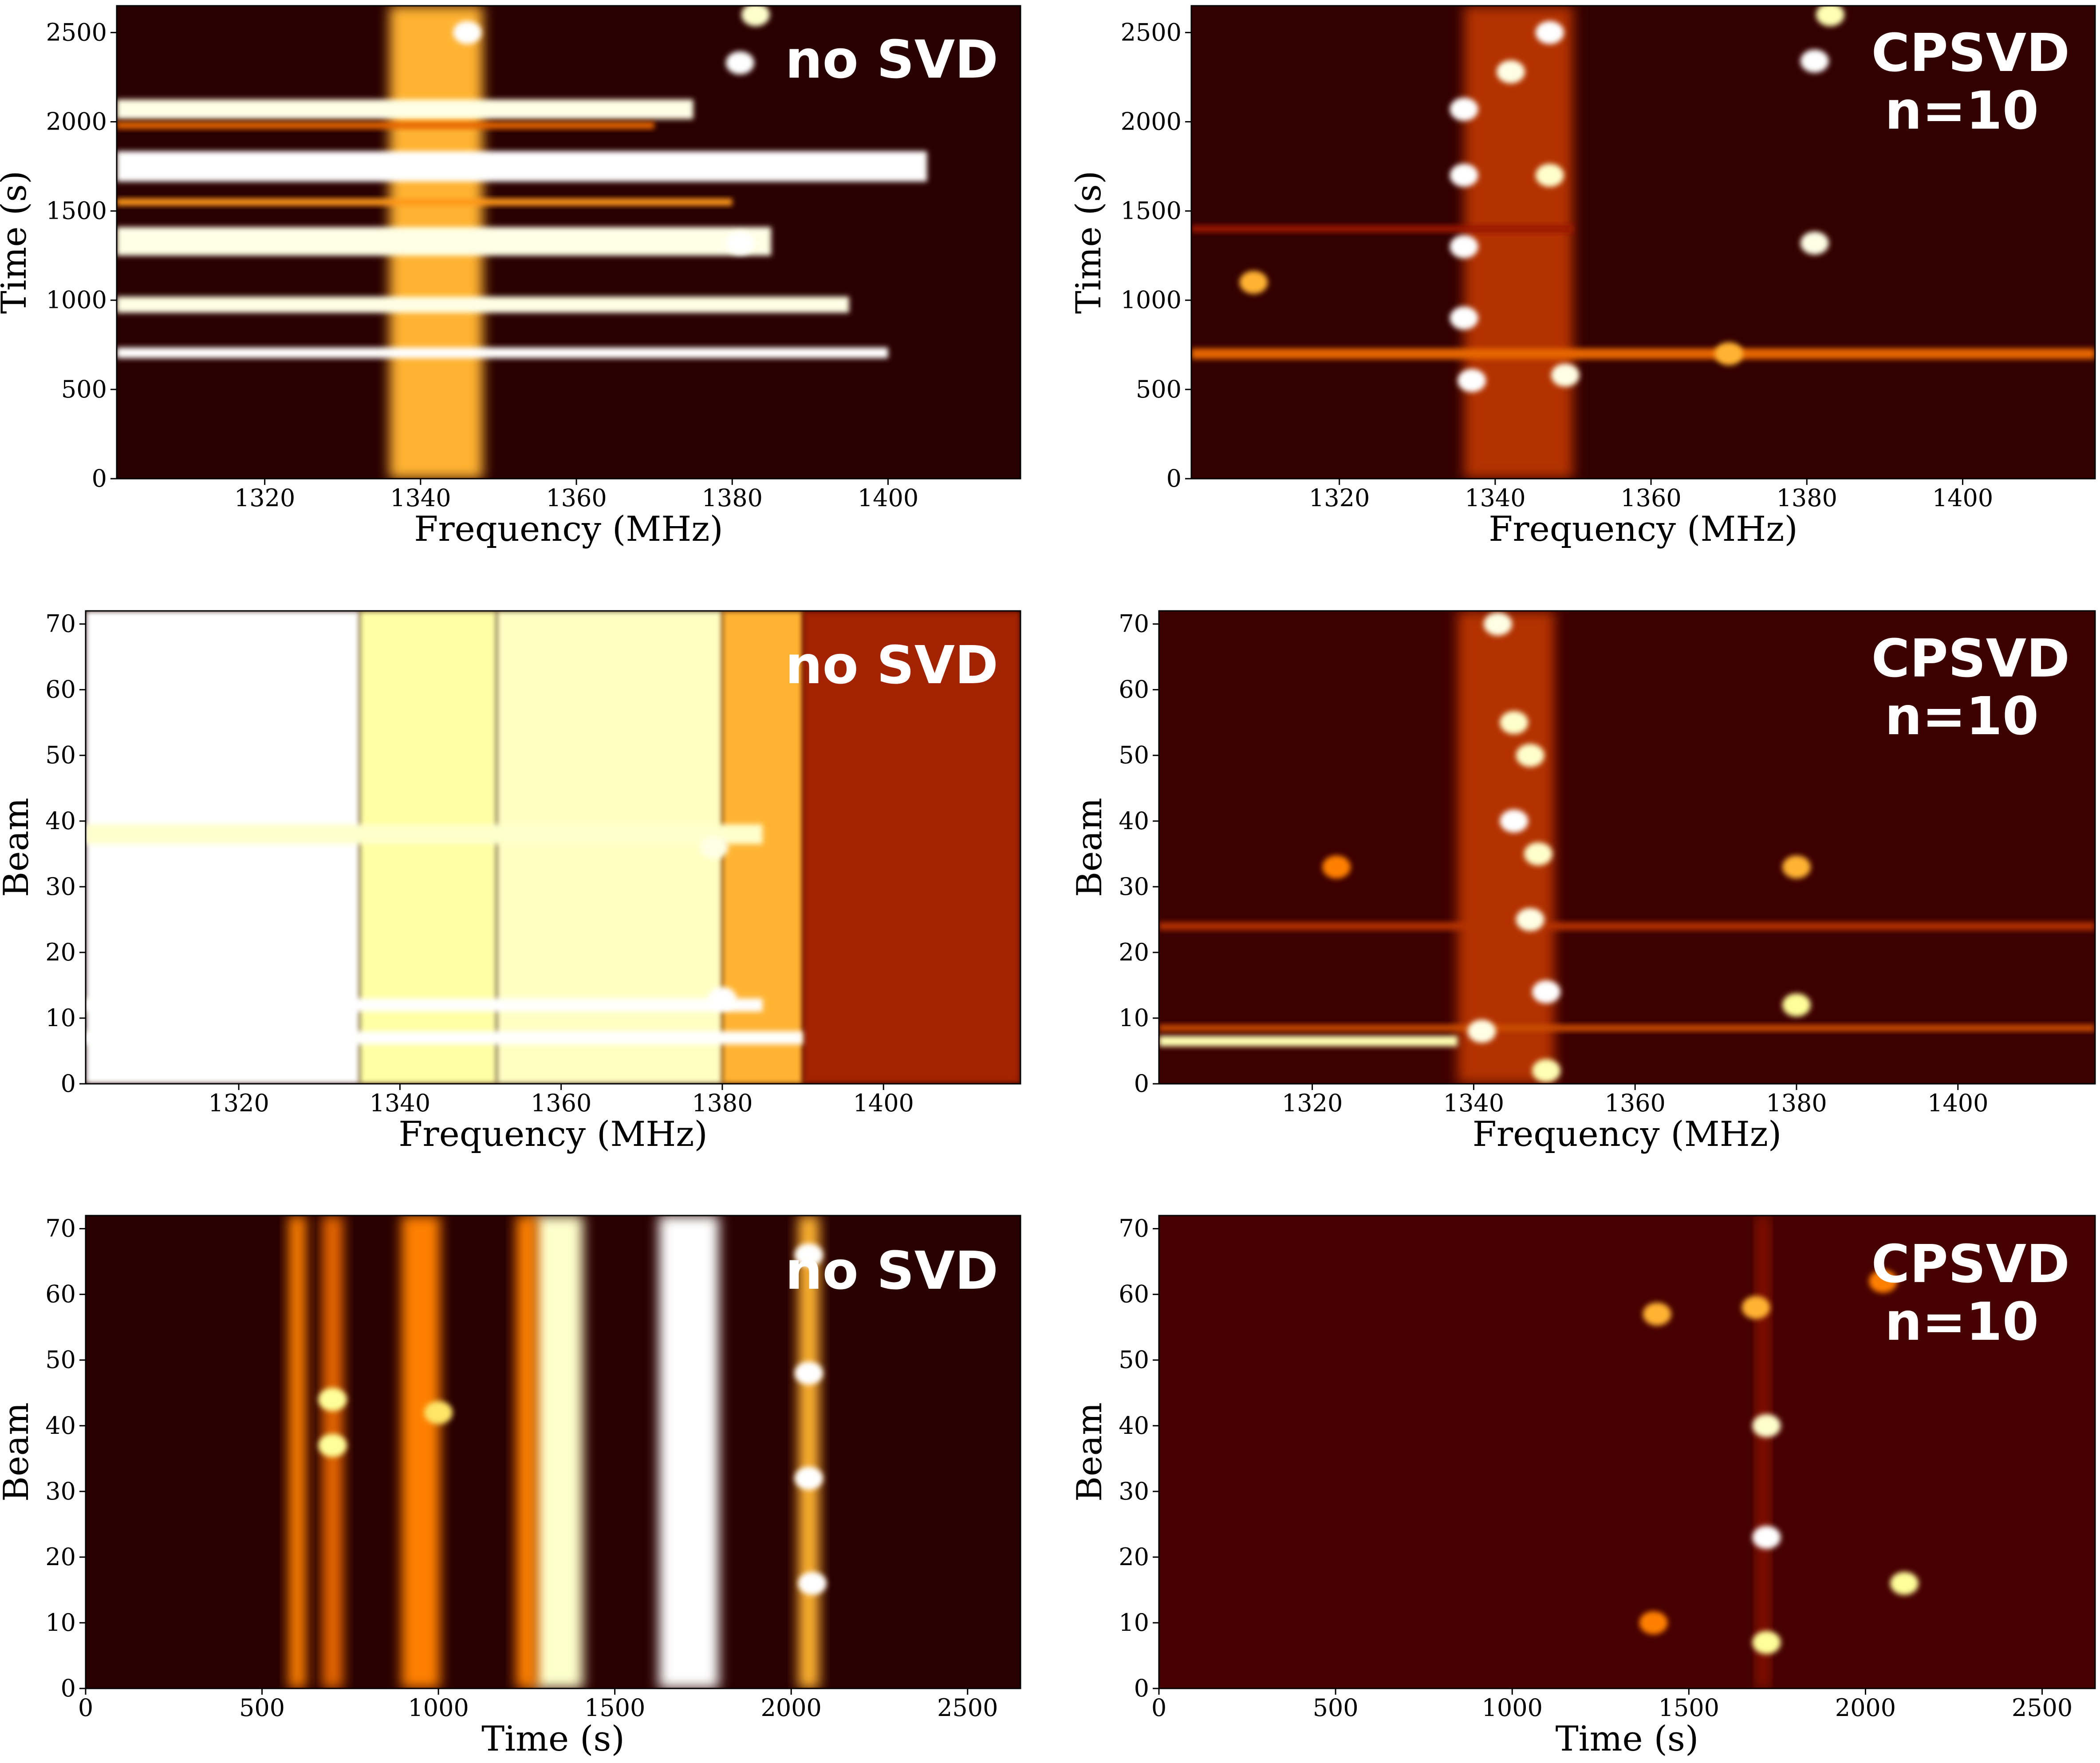  I want to click on x-tick-label: 1400, so click(888, 498).